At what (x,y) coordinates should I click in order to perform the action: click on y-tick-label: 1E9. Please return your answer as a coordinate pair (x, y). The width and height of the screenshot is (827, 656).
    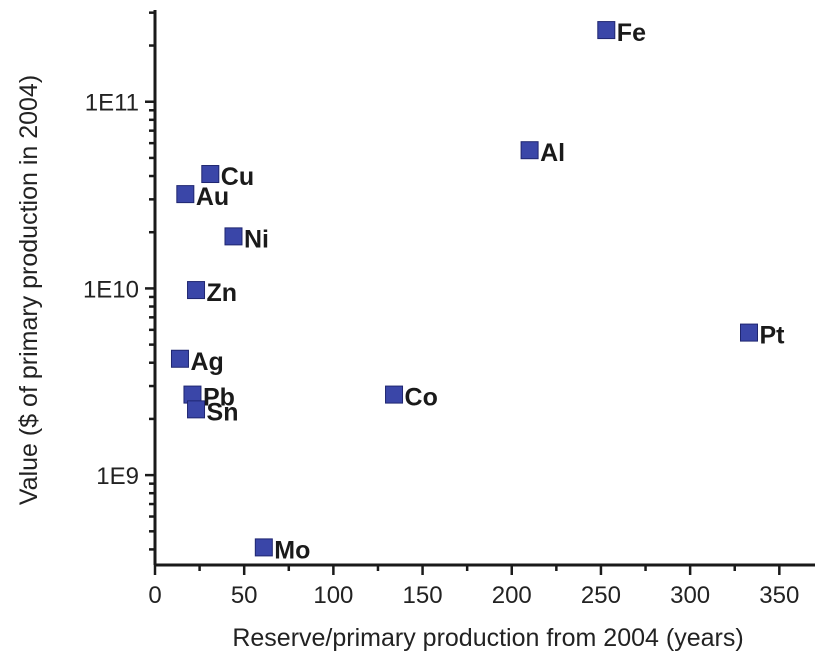
    Looking at the image, I should click on (117, 476).